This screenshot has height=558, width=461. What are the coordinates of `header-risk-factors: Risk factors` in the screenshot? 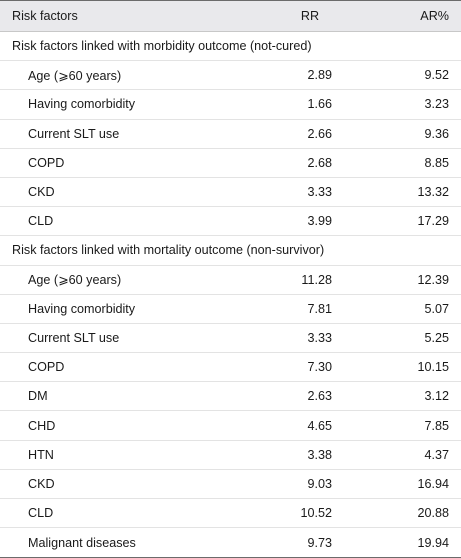 It's located at (45, 16).